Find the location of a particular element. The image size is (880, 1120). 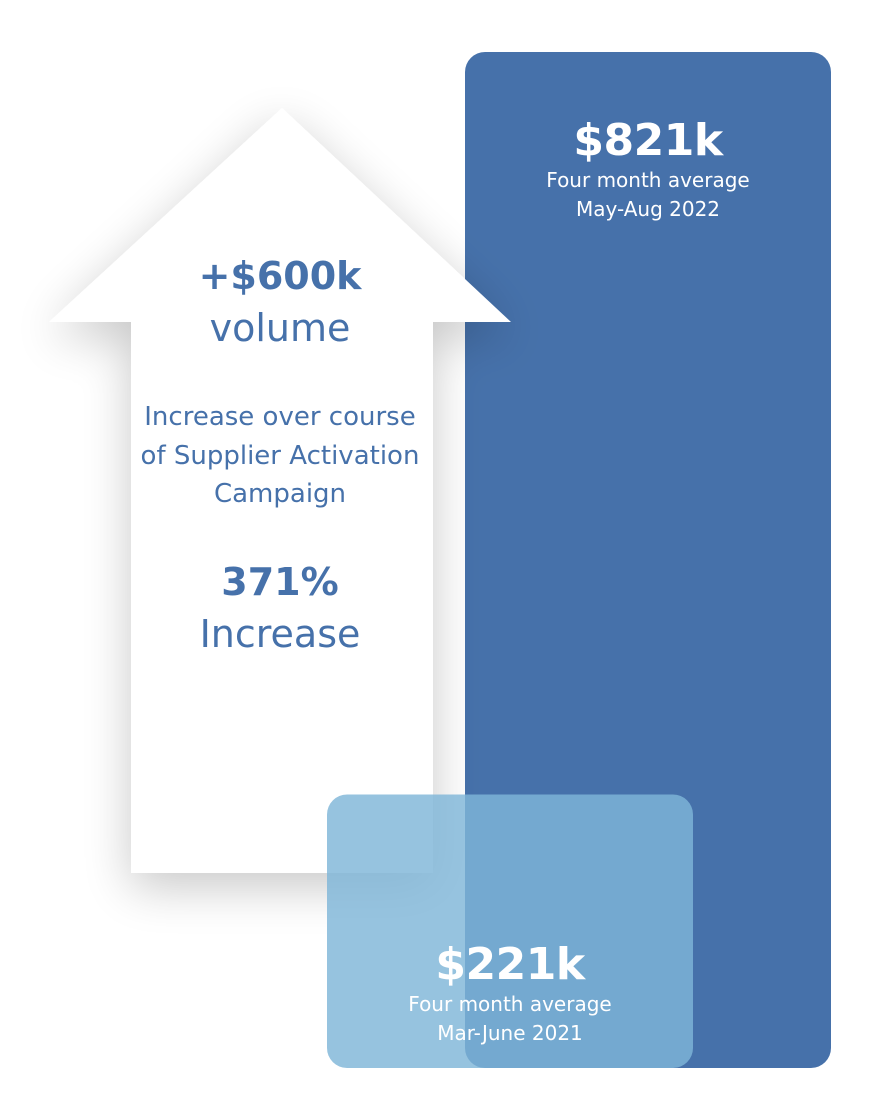

value-label-2021: $221k is located at coordinates (510, 964).